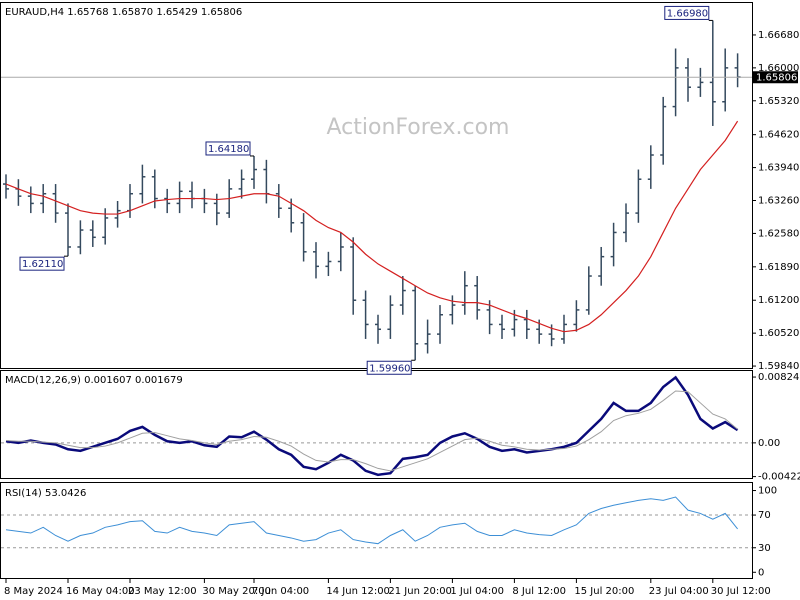 The width and height of the screenshot is (800, 600). I want to click on y-tick-label: 1.64620, so click(778, 135).